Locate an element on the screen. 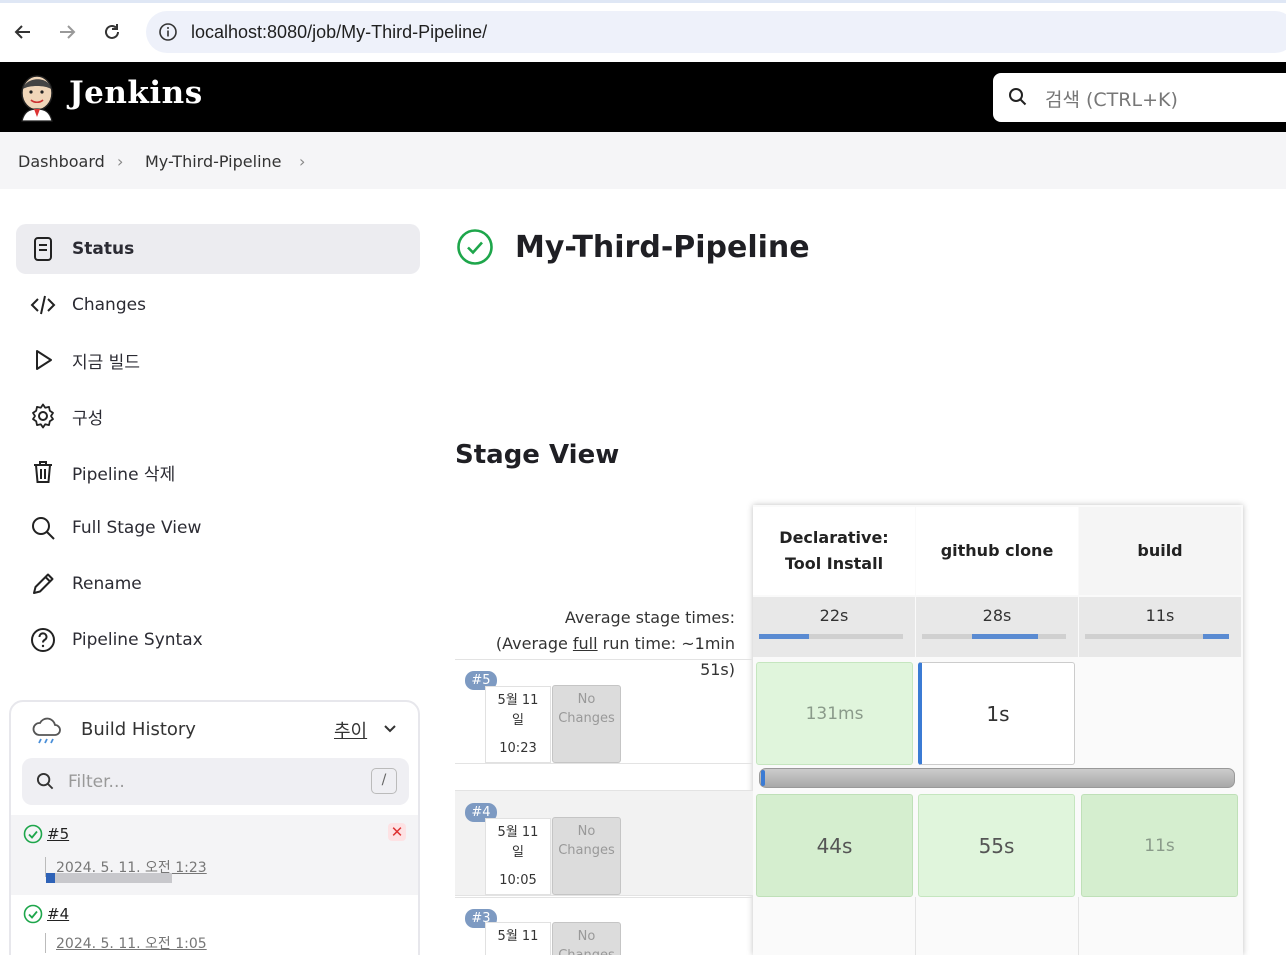 The width and height of the screenshot is (1286, 955). avg-label-line: 51s) is located at coordinates (717, 669).